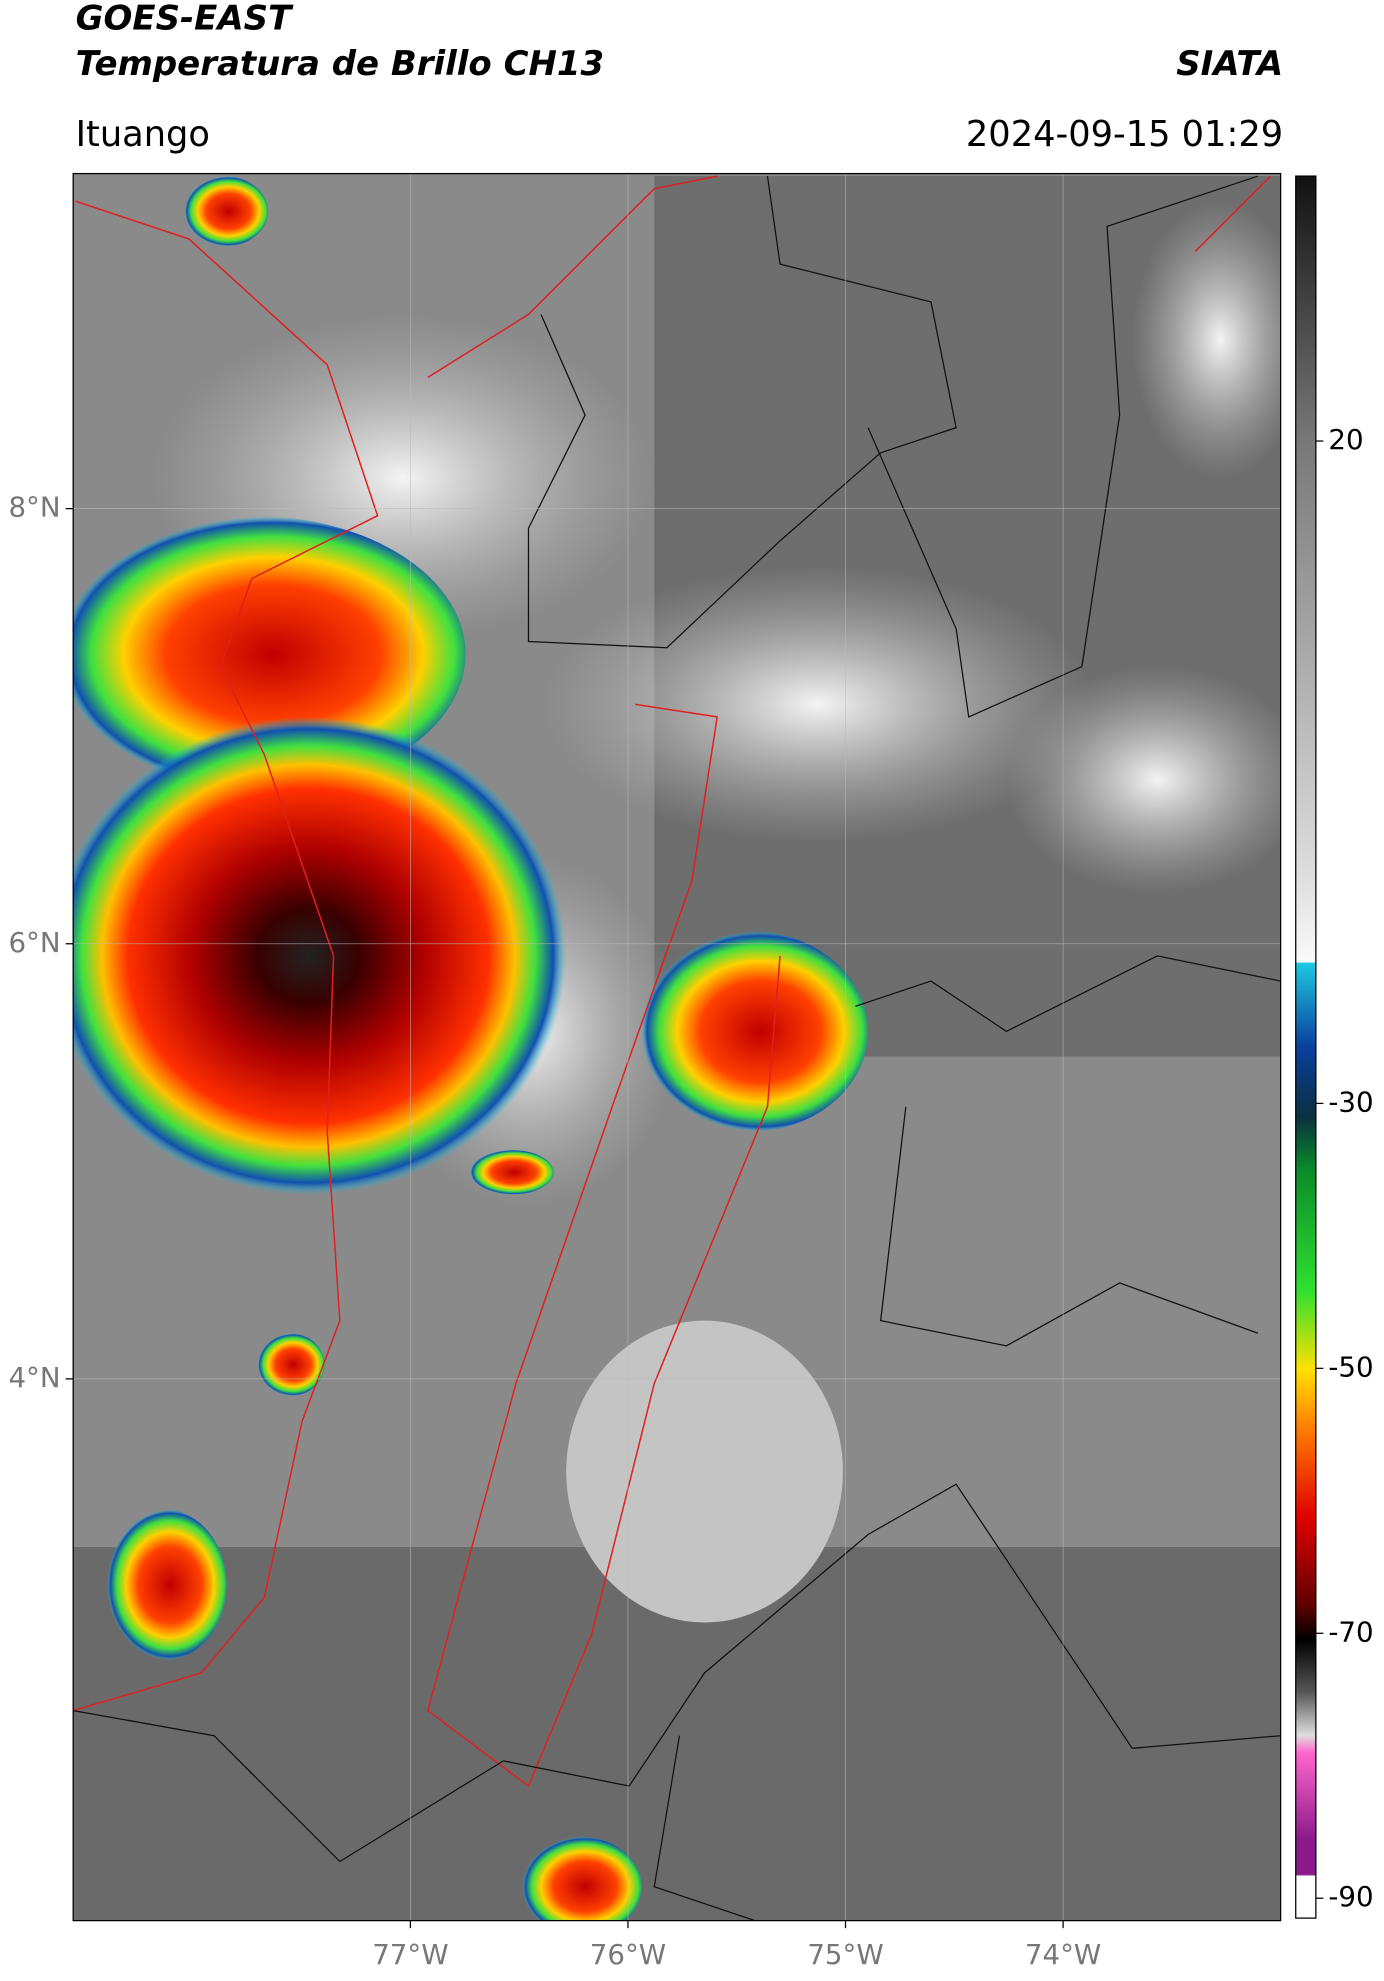  I want to click on warm-area, so click(704, 1471).